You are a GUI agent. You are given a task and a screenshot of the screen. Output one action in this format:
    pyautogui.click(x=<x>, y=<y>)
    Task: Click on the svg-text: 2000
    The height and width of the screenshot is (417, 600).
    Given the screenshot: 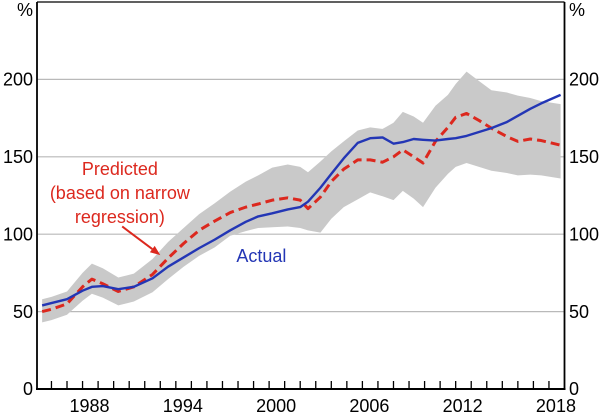 What is the action you would take?
    pyautogui.click(x=276, y=406)
    